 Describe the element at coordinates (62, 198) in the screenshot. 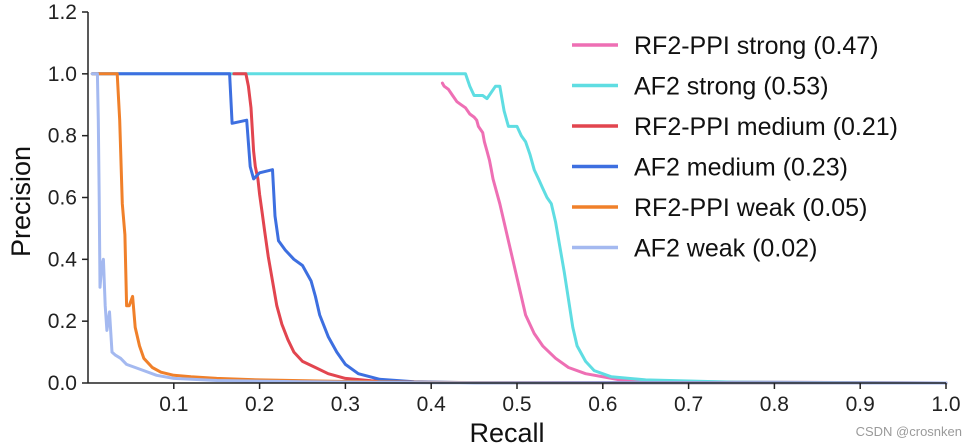

I see `y-tick-label: 0.6` at that location.